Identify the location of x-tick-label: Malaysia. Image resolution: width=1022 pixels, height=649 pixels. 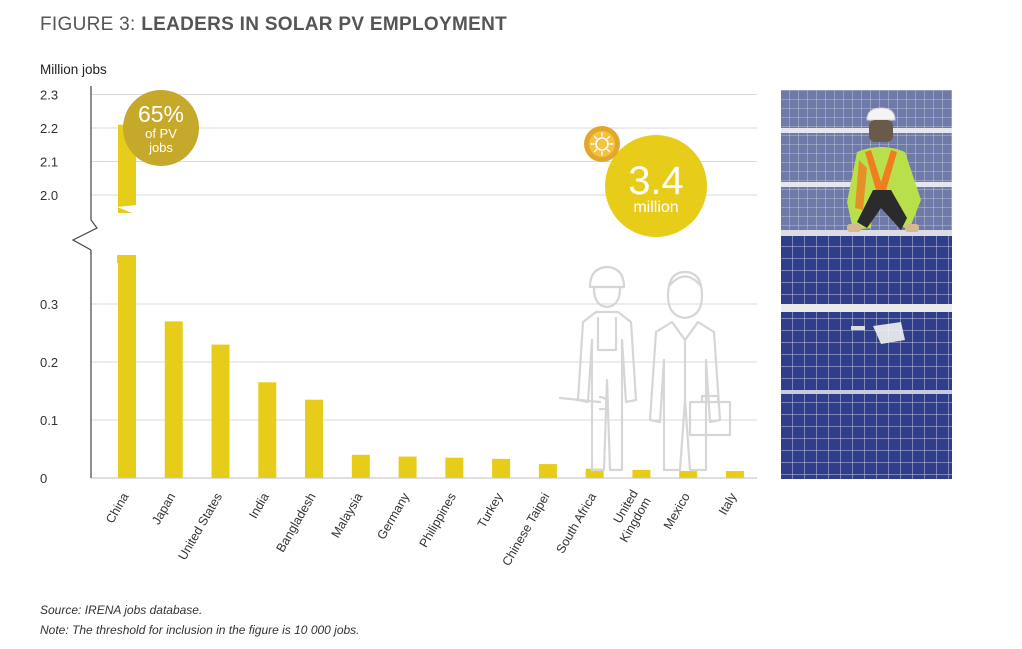
(347, 515).